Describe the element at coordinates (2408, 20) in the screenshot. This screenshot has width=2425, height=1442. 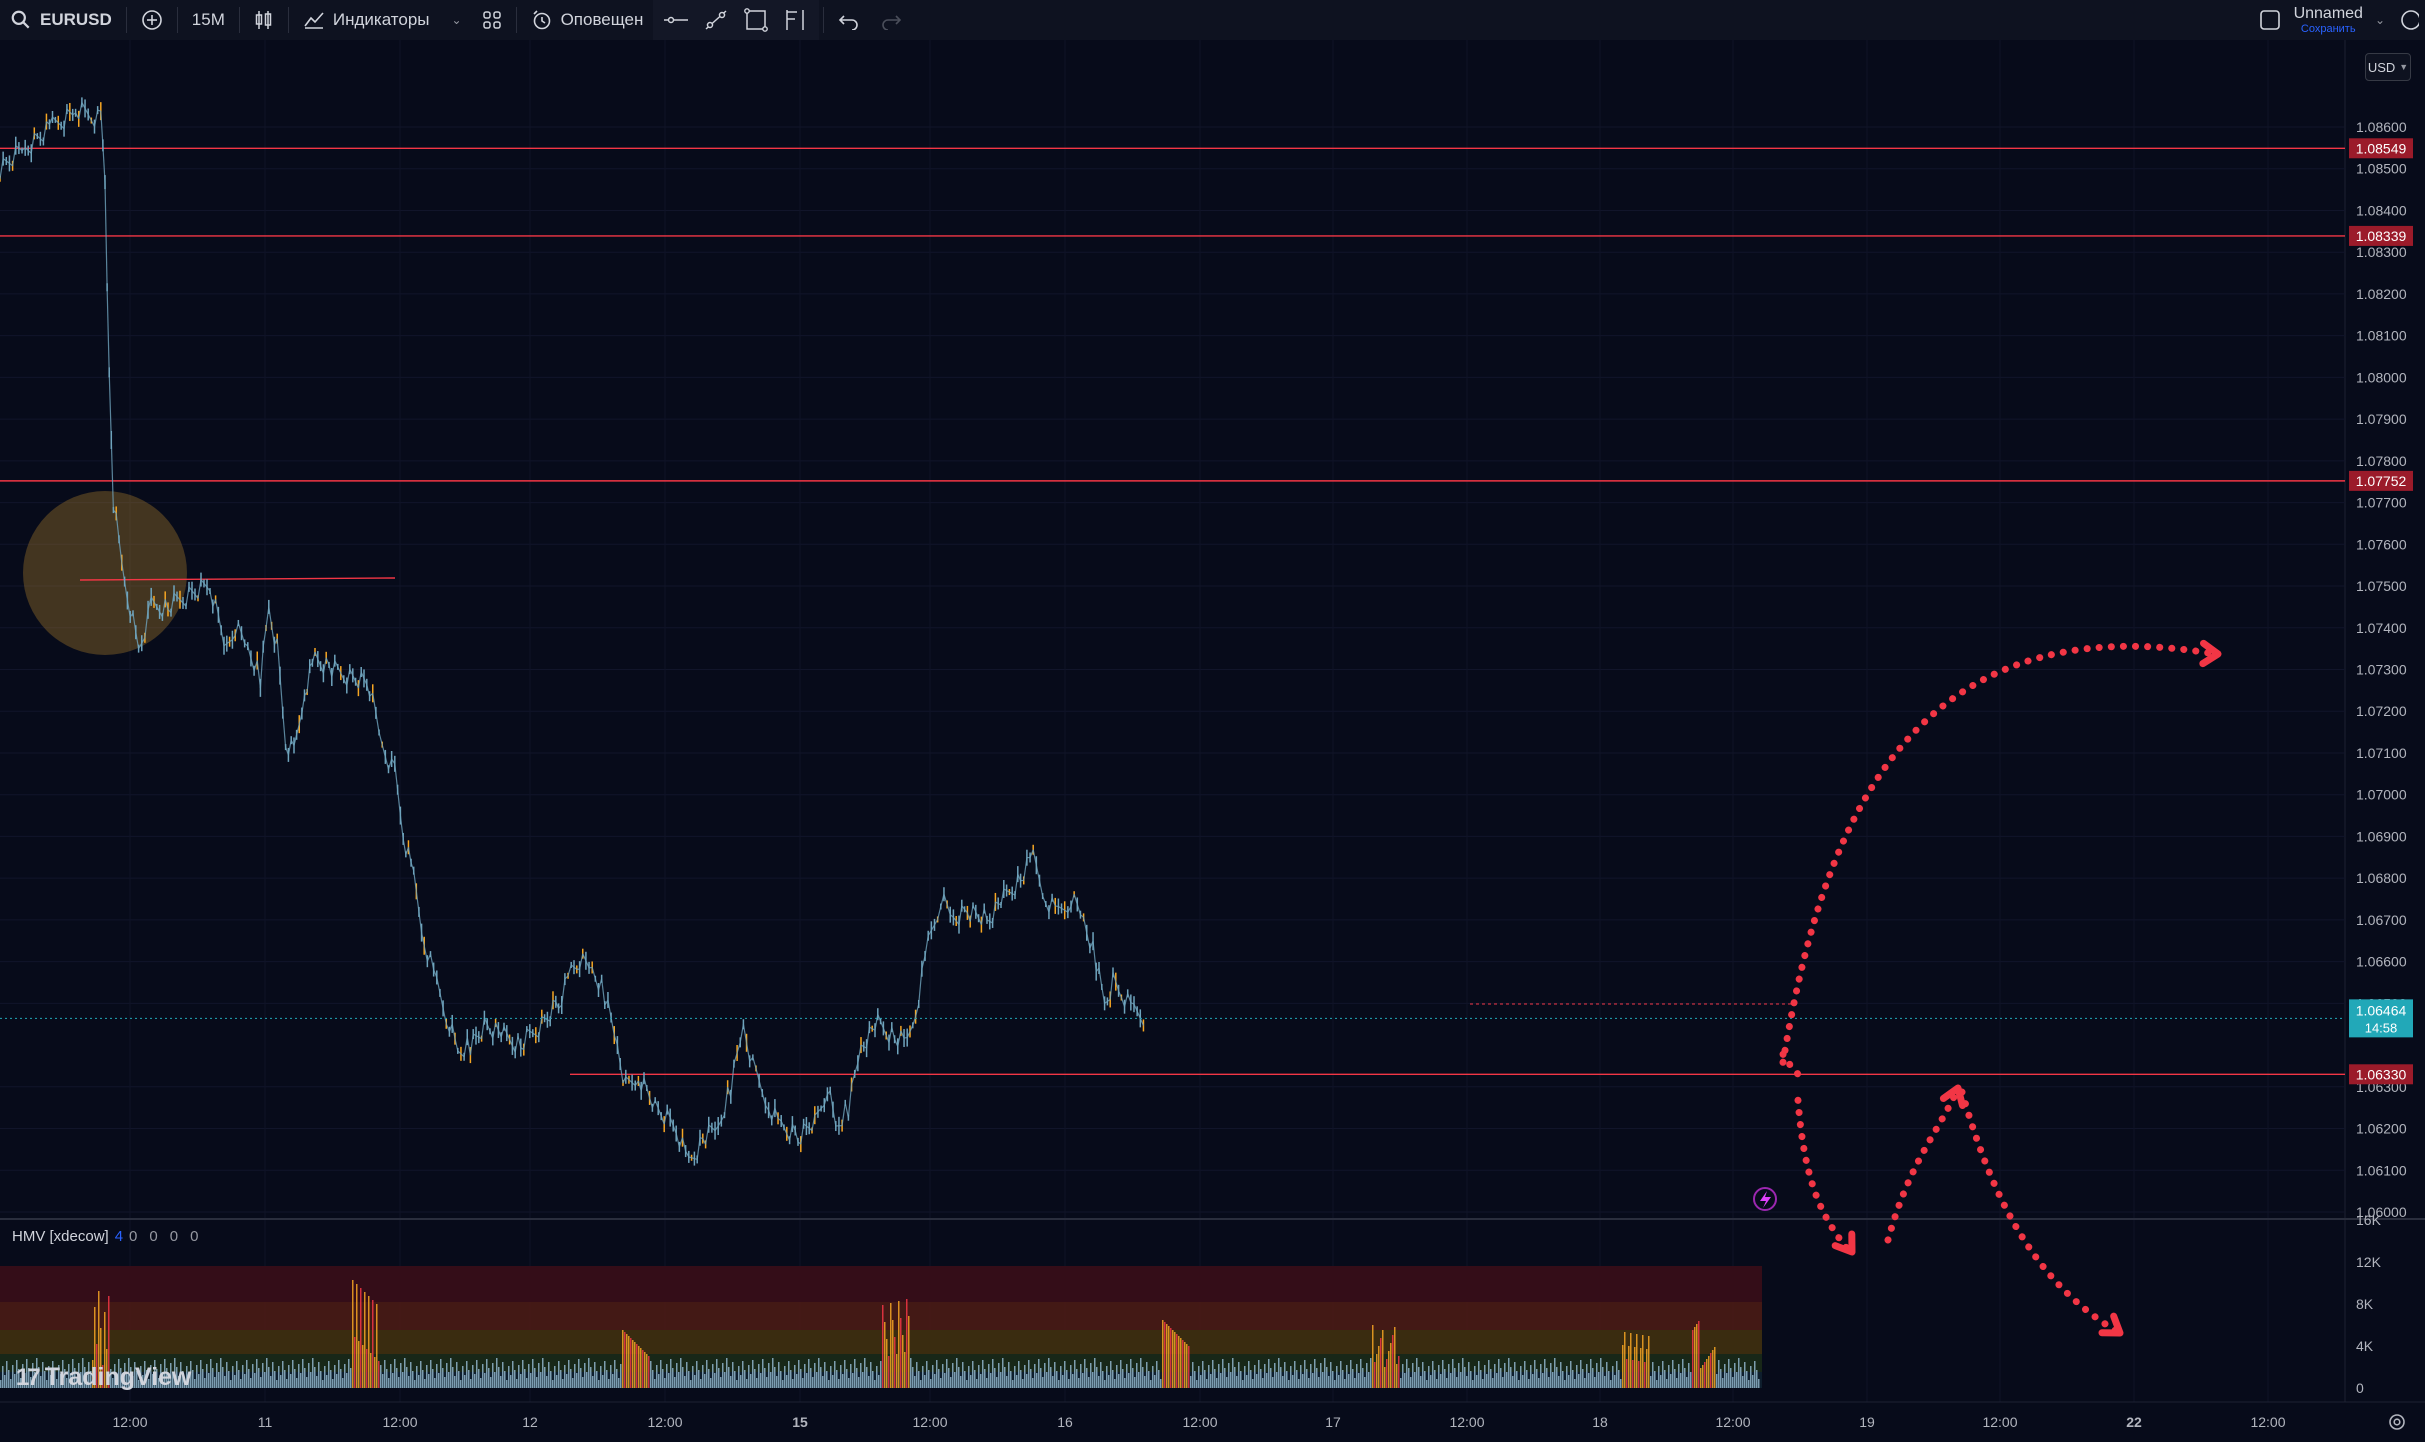
I see `camera-icon` at that location.